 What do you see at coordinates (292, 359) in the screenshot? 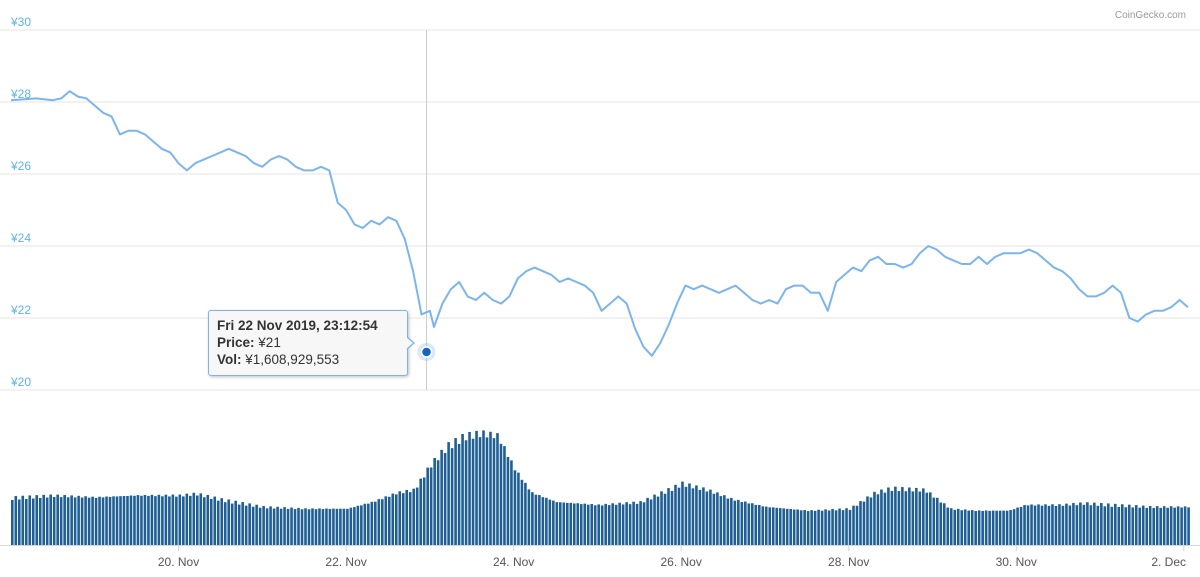
I see `tooltip-vol-value: ¥1,608,929,553` at bounding box center [292, 359].